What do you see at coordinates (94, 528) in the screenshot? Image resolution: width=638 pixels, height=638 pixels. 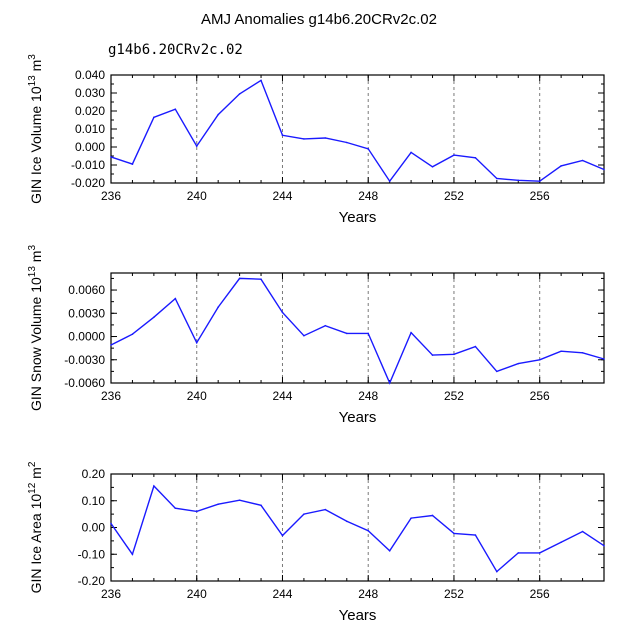 I see `y-tick-label: 0.00` at bounding box center [94, 528].